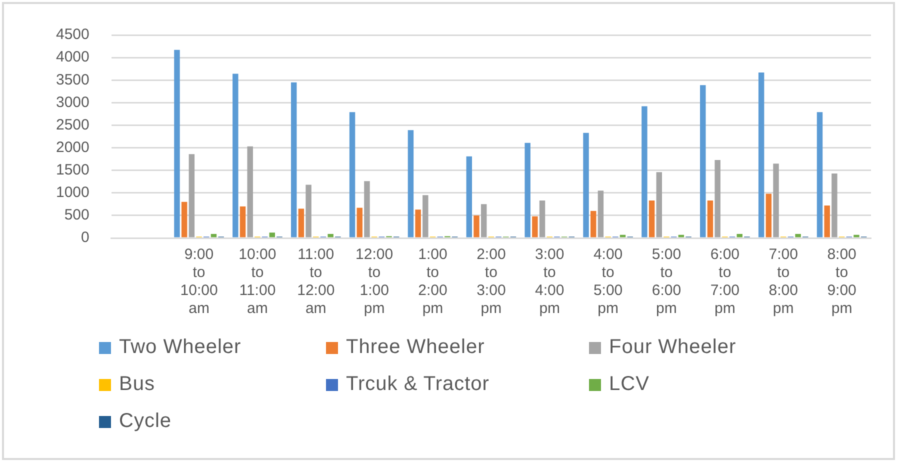 This screenshot has height=466, width=899. What do you see at coordinates (73, 35) in the screenshot?
I see `y-tick-label: 4500` at bounding box center [73, 35].